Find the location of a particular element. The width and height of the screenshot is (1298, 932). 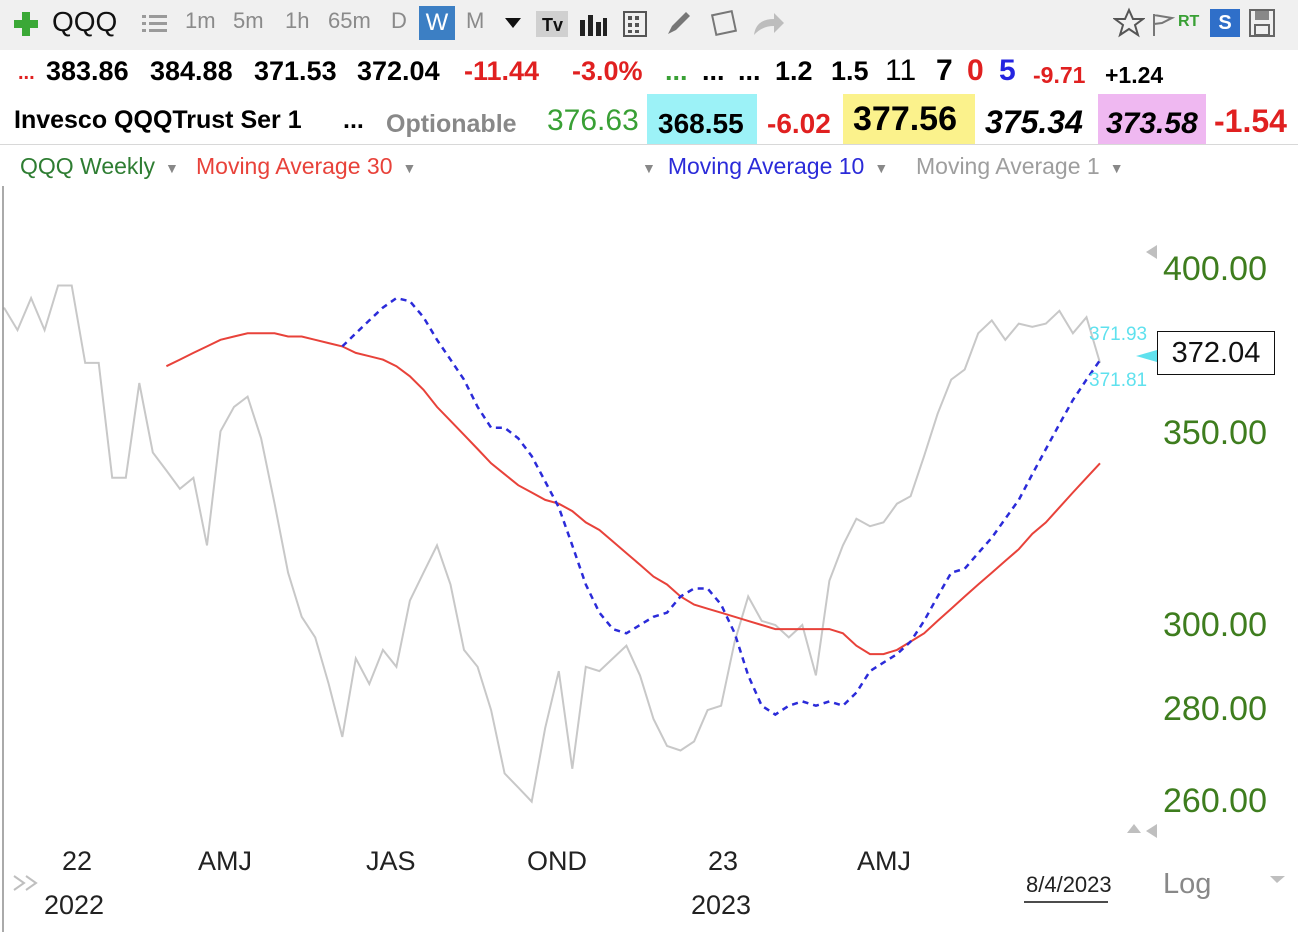

x-tick-ond: OND is located at coordinates (557, 861).